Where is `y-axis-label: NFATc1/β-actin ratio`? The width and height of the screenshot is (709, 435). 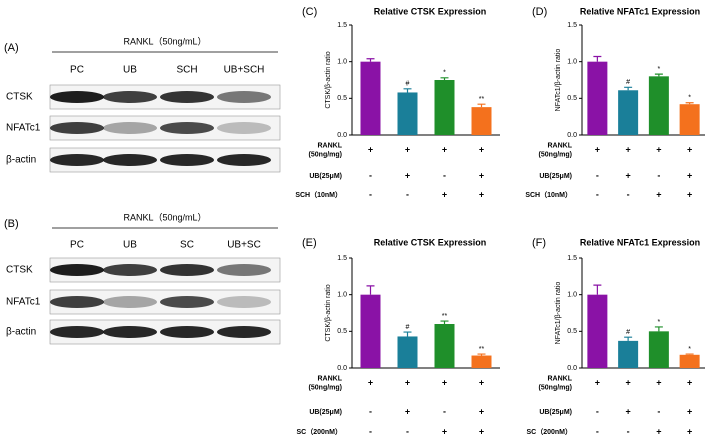 y-axis-label: NFATc1/β-actin ratio is located at coordinates (558, 313).